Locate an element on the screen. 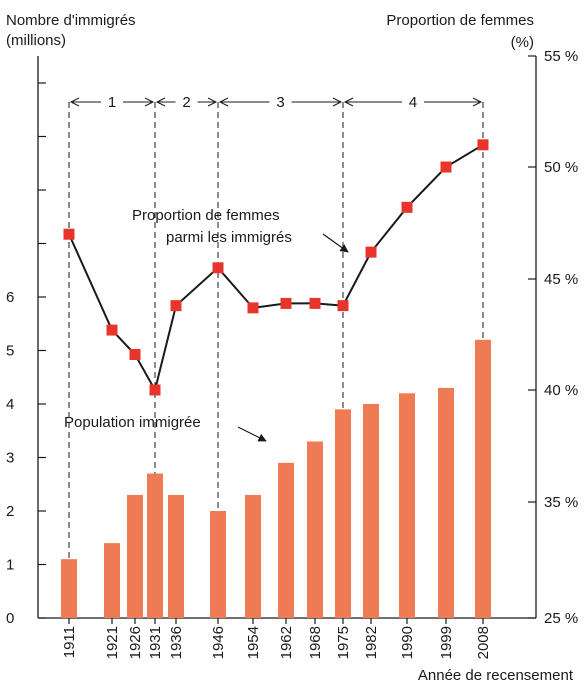  x-tick-label: 1954 is located at coordinates (253, 642).